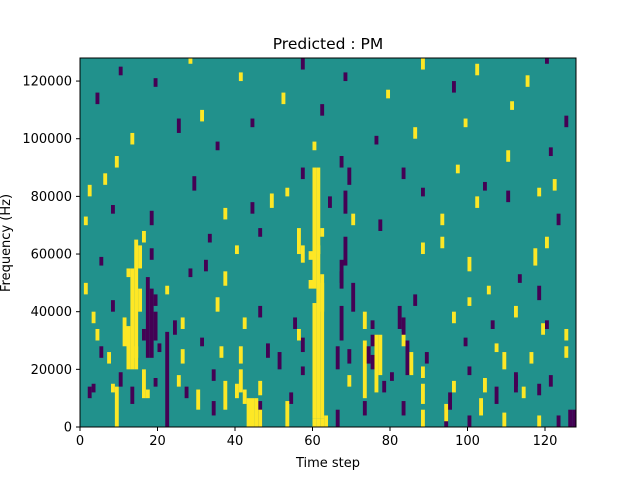 This screenshot has width=640, height=480. I want to click on x-tick-label: 20, so click(157, 441).